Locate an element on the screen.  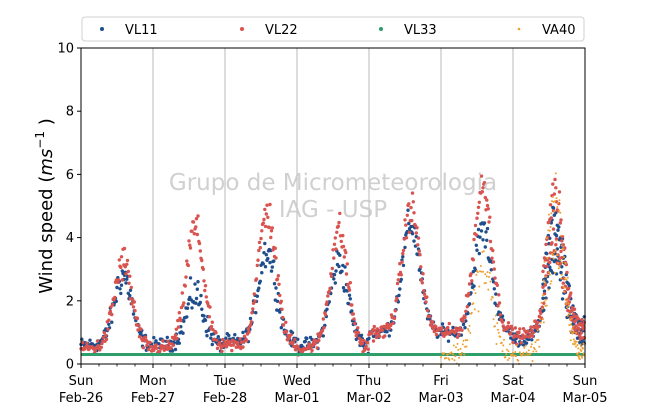
legend-marker is located at coordinates (519, 29).